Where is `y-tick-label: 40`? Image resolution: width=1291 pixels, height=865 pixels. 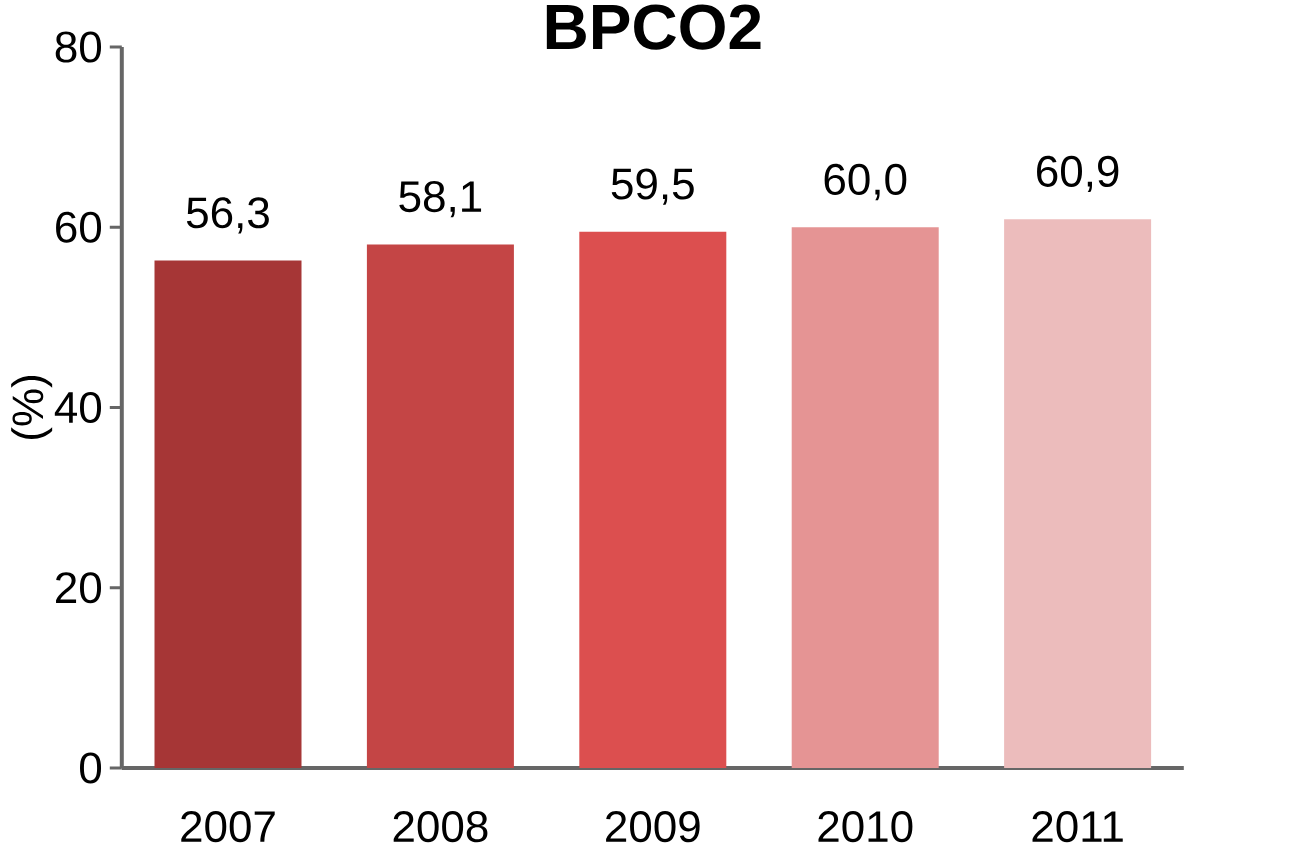
y-tick-label: 40 is located at coordinates (78, 407).